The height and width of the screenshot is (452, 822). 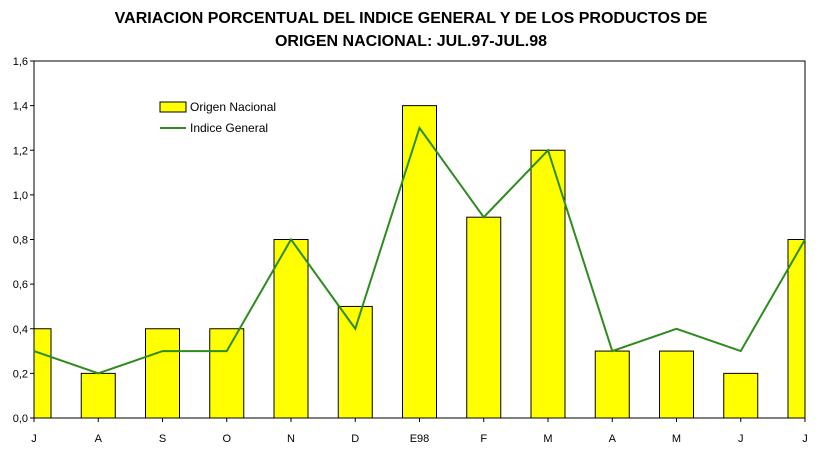 What do you see at coordinates (233, 107) in the screenshot?
I see `legend-label-origen-nacional: Origen Nacional` at bounding box center [233, 107].